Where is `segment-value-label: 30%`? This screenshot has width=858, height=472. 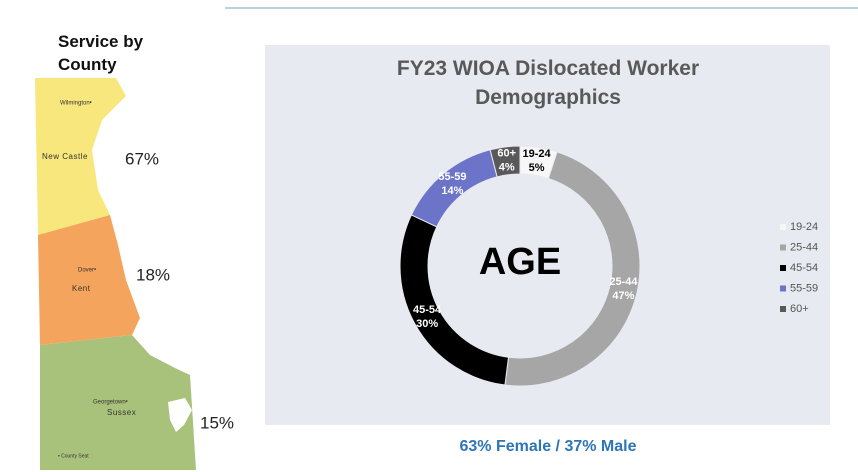 segment-value-label: 30% is located at coordinates (427, 324).